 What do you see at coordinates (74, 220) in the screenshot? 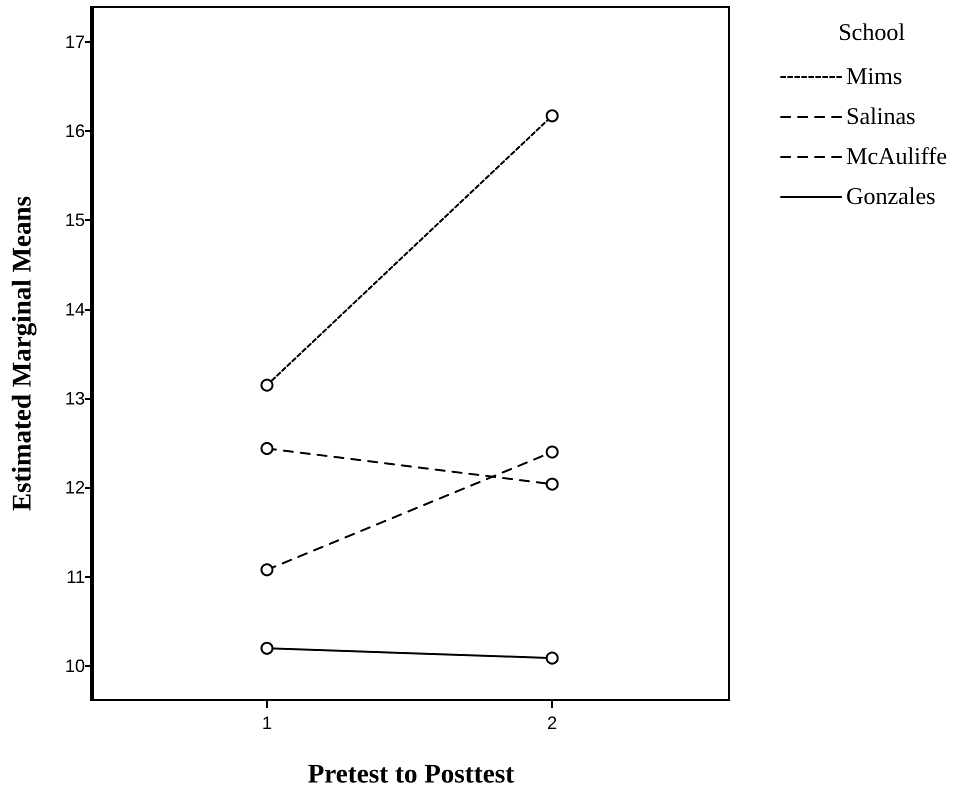
I see `y-tick-label: 15` at bounding box center [74, 220].